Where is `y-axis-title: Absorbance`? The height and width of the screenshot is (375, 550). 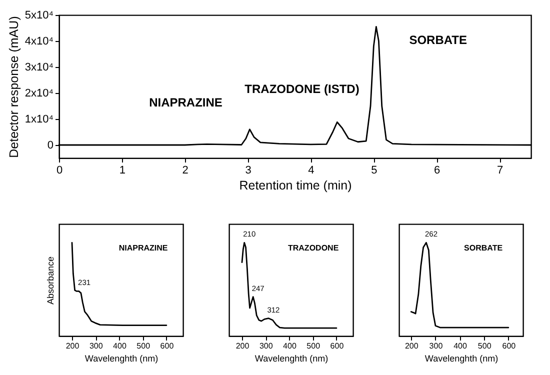
y-axis-title: Absorbance is located at coordinates (51, 280).